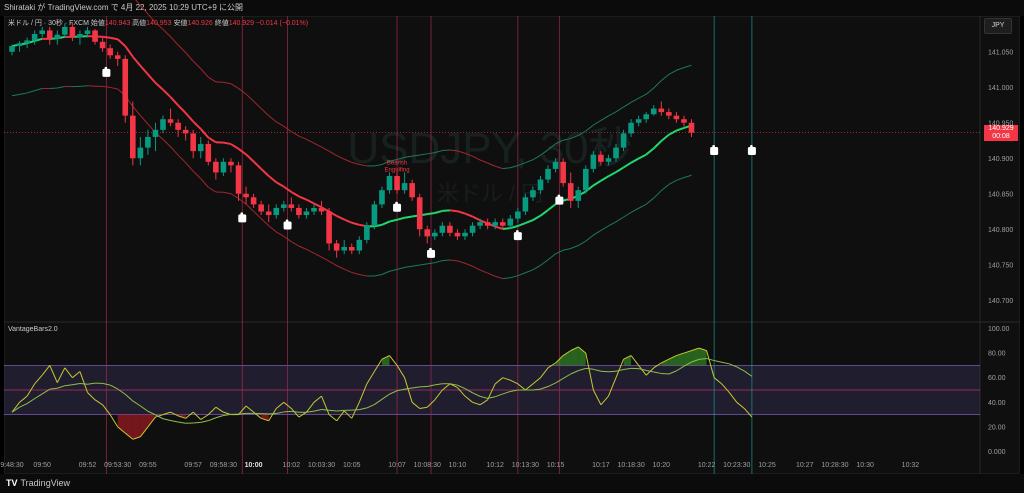 The width and height of the screenshot is (1024, 493). What do you see at coordinates (265, 417) in the screenshot?
I see `osc-oversold-fill` at bounding box center [265, 417].